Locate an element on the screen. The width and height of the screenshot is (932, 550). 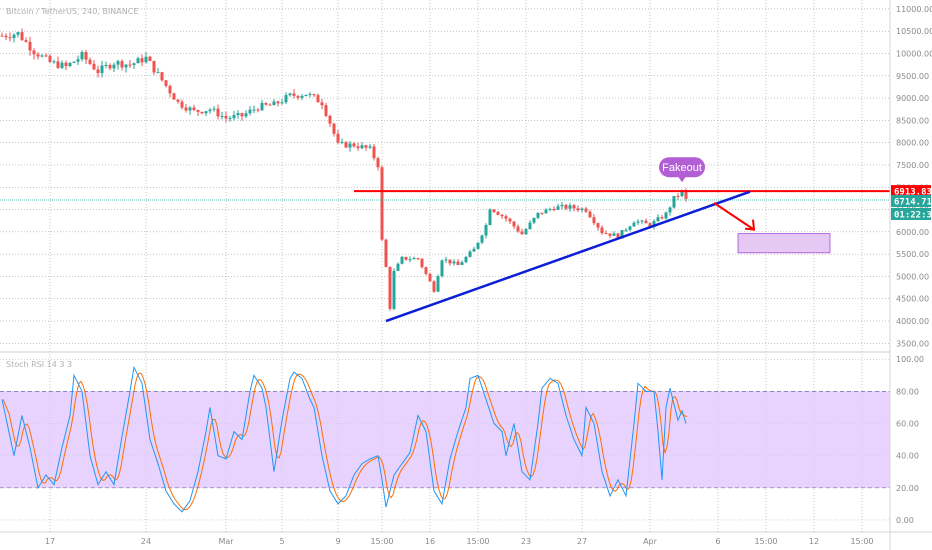
time-tick-label: Mar is located at coordinates (226, 541).